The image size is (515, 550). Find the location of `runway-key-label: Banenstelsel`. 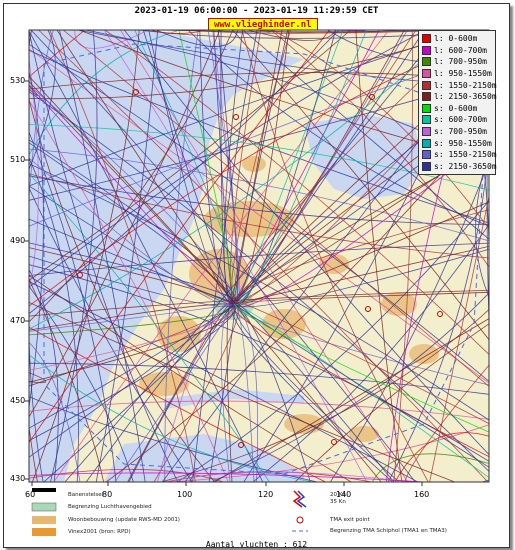

runway-key-label: Banenstelsel is located at coordinates (86, 495).